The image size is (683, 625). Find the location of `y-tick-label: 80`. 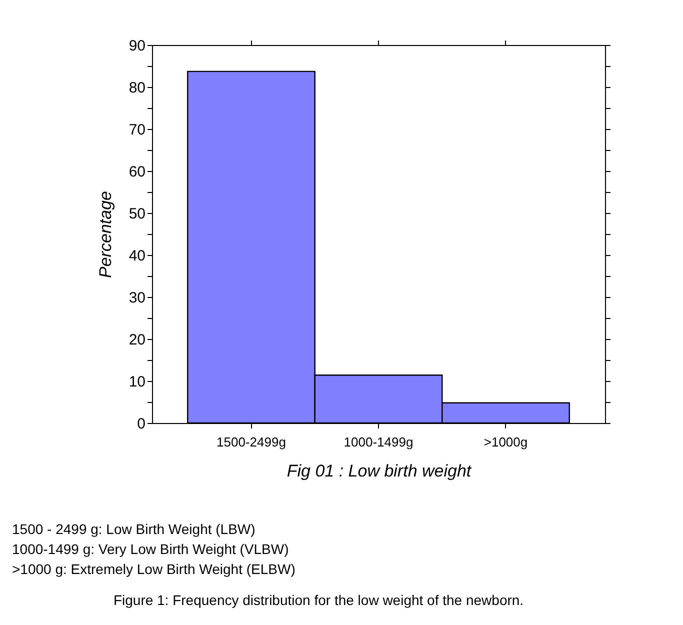

y-tick-label: 80 is located at coordinates (137, 88).